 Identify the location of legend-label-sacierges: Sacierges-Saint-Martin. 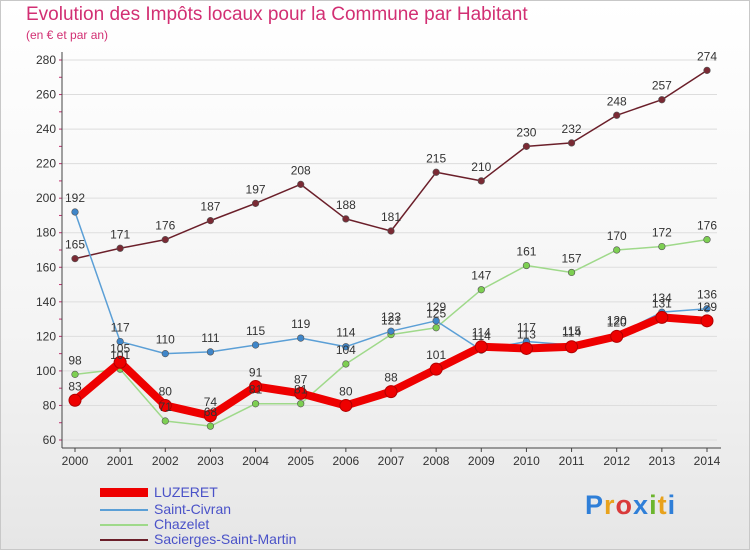
(225, 539).